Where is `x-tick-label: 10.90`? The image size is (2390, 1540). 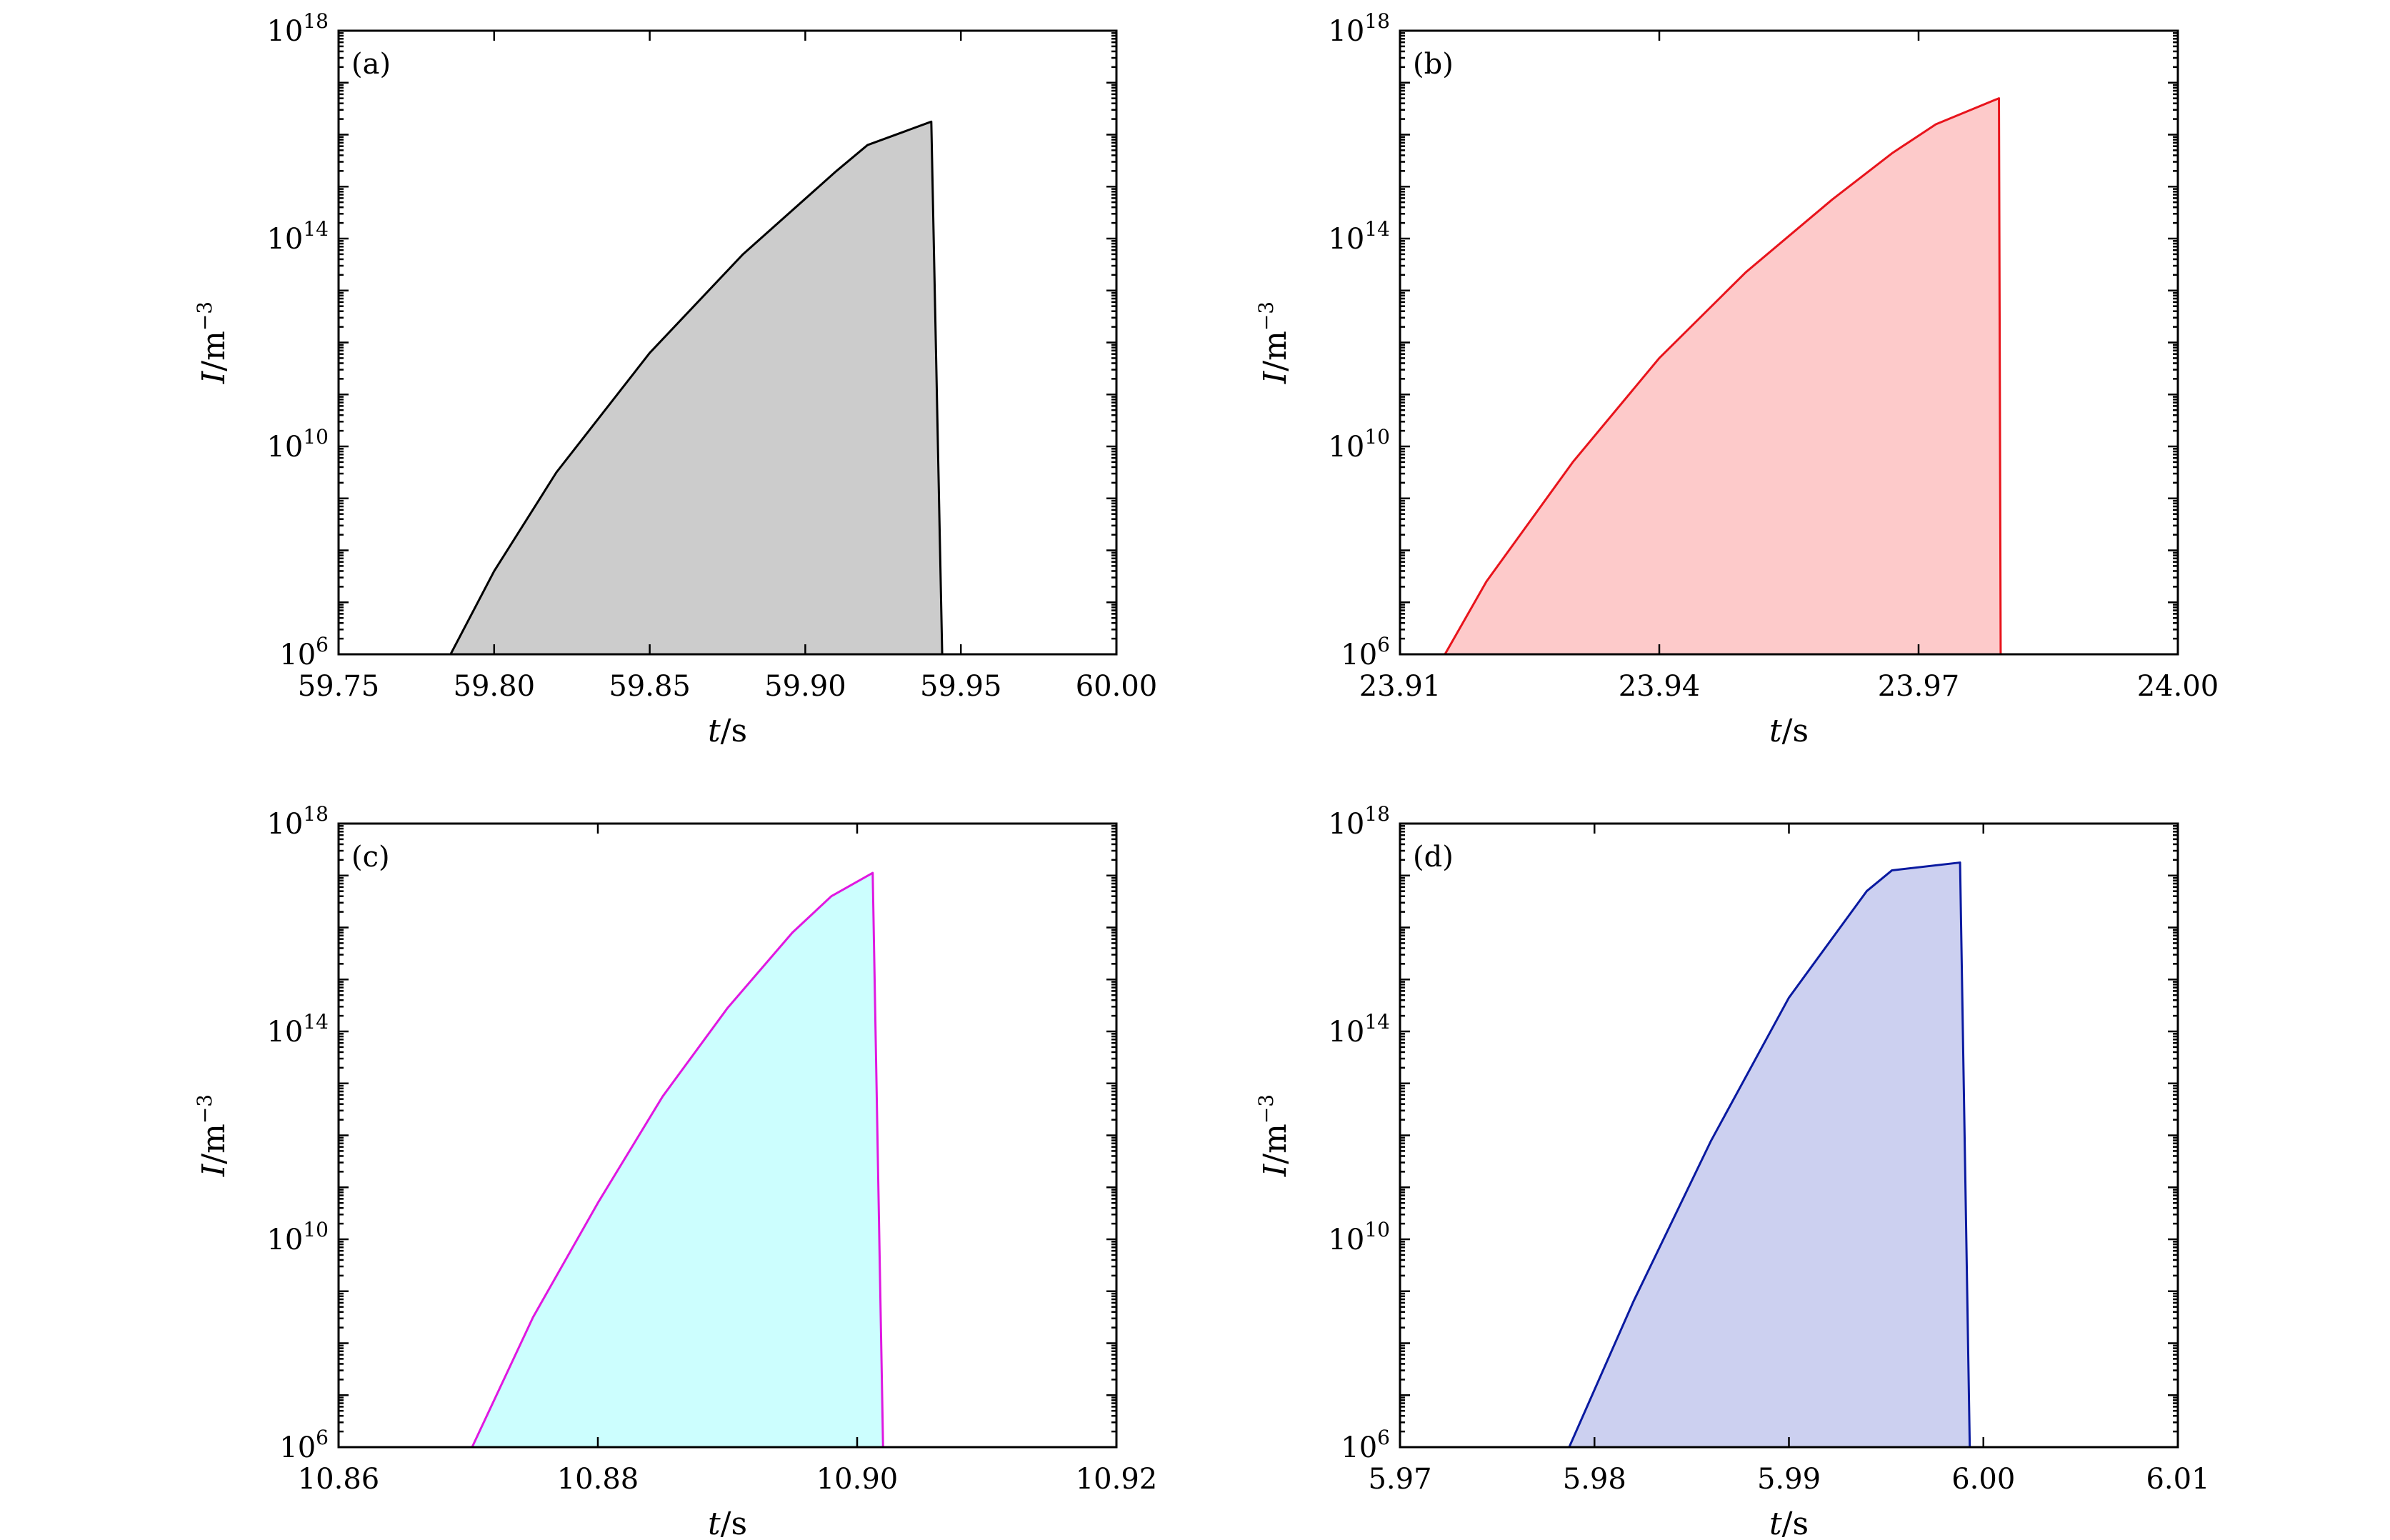 x-tick-label: 10.90 is located at coordinates (857, 1479).